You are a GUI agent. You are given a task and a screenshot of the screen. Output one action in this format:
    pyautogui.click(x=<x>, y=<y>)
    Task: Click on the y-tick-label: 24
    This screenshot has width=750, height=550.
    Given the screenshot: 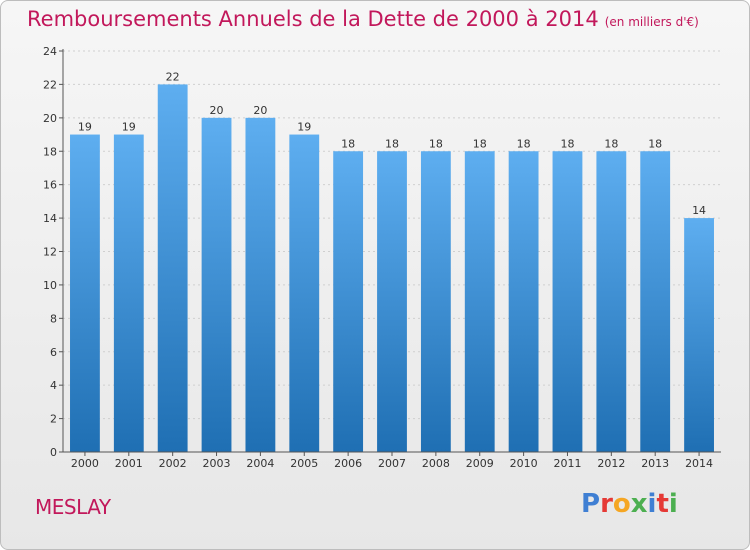 What is the action you would take?
    pyautogui.click(x=50, y=51)
    